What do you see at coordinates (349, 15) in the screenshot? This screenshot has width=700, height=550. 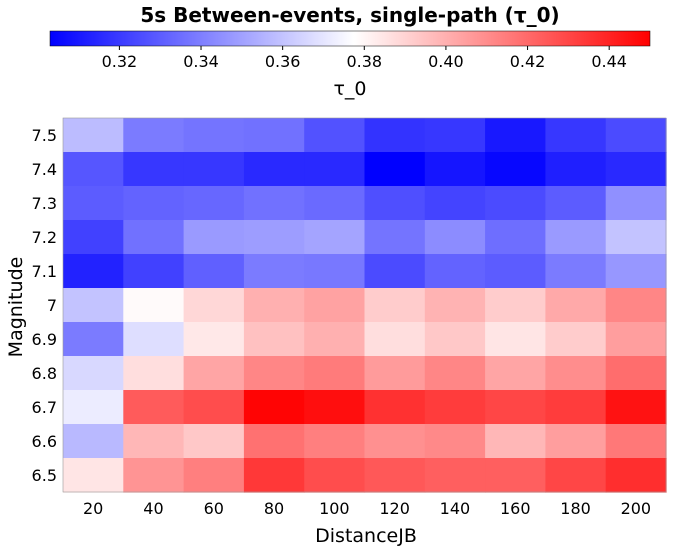 I see `chart-title: 5s Between-events, single-path (τ_0)` at bounding box center [349, 15].